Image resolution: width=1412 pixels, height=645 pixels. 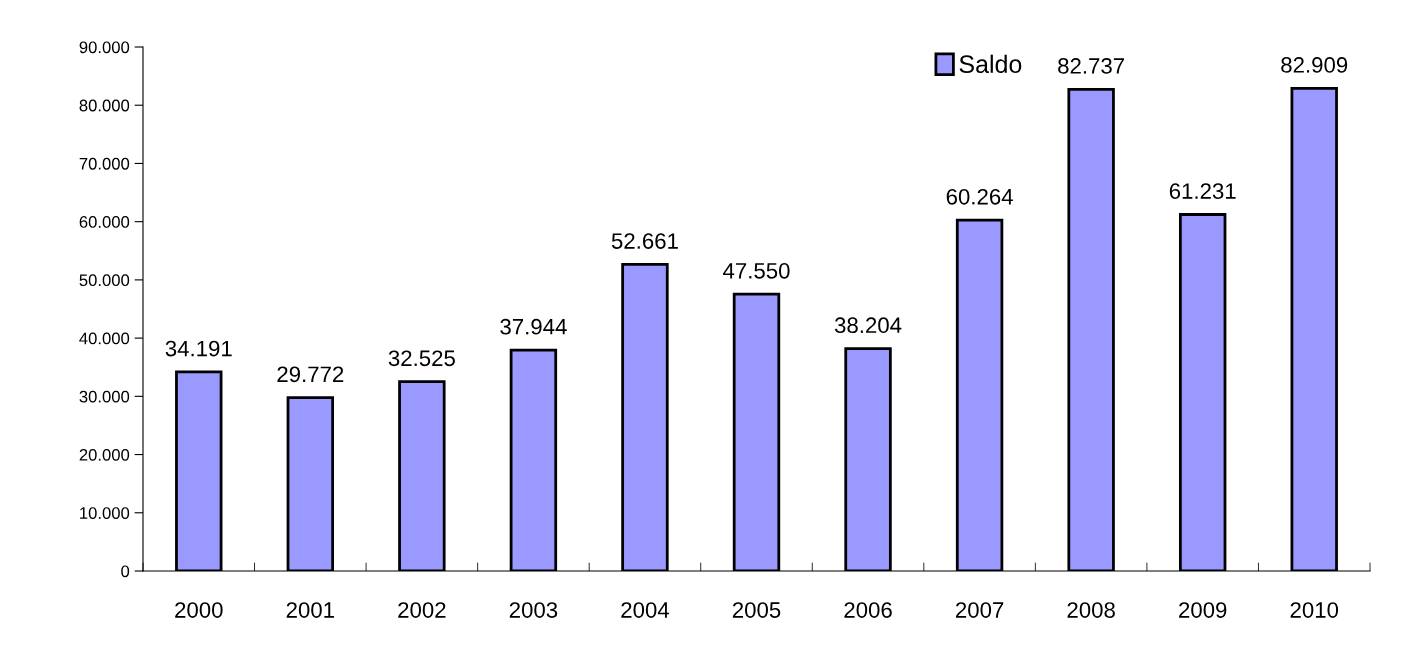 What do you see at coordinates (756, 610) in the screenshot?
I see `x-tick-label: 2005` at bounding box center [756, 610].